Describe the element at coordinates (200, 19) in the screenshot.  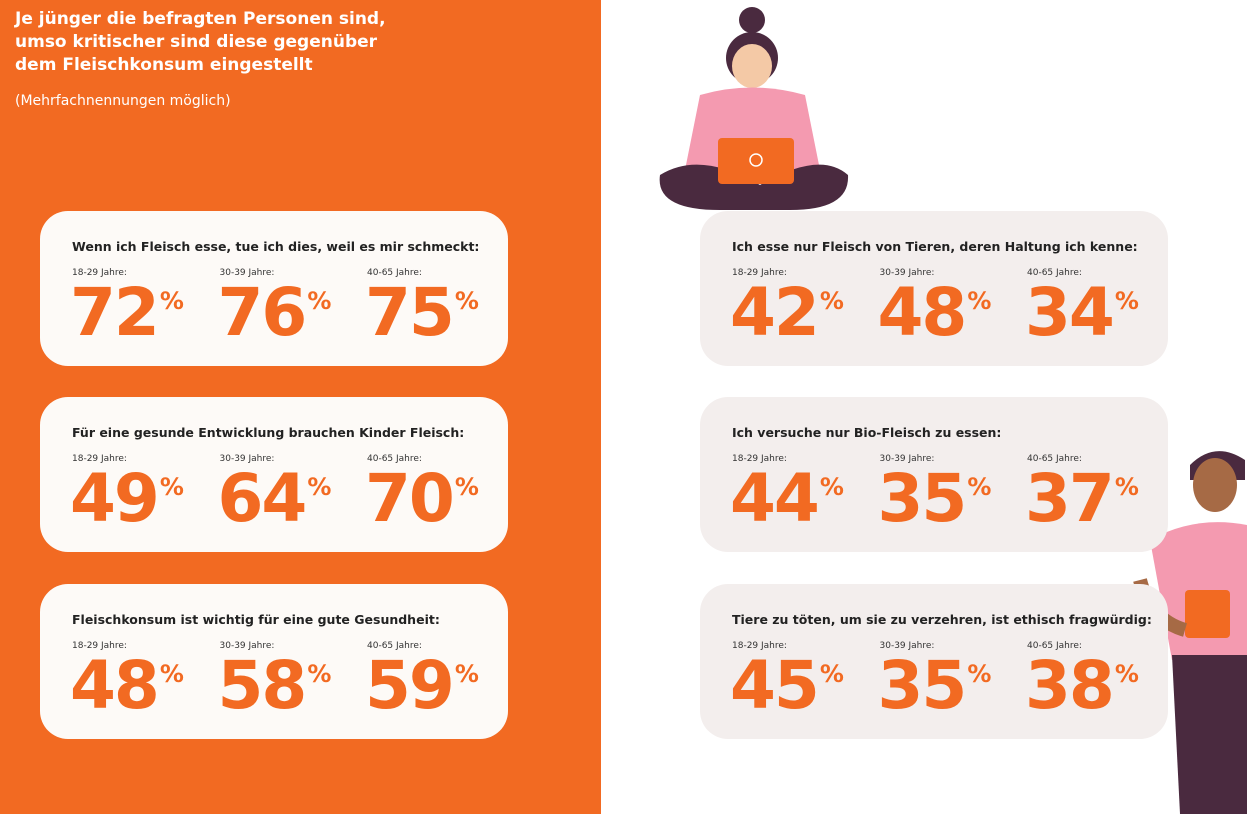
I see `title-line: Je jünger die befragten Personen sind,` at that location.